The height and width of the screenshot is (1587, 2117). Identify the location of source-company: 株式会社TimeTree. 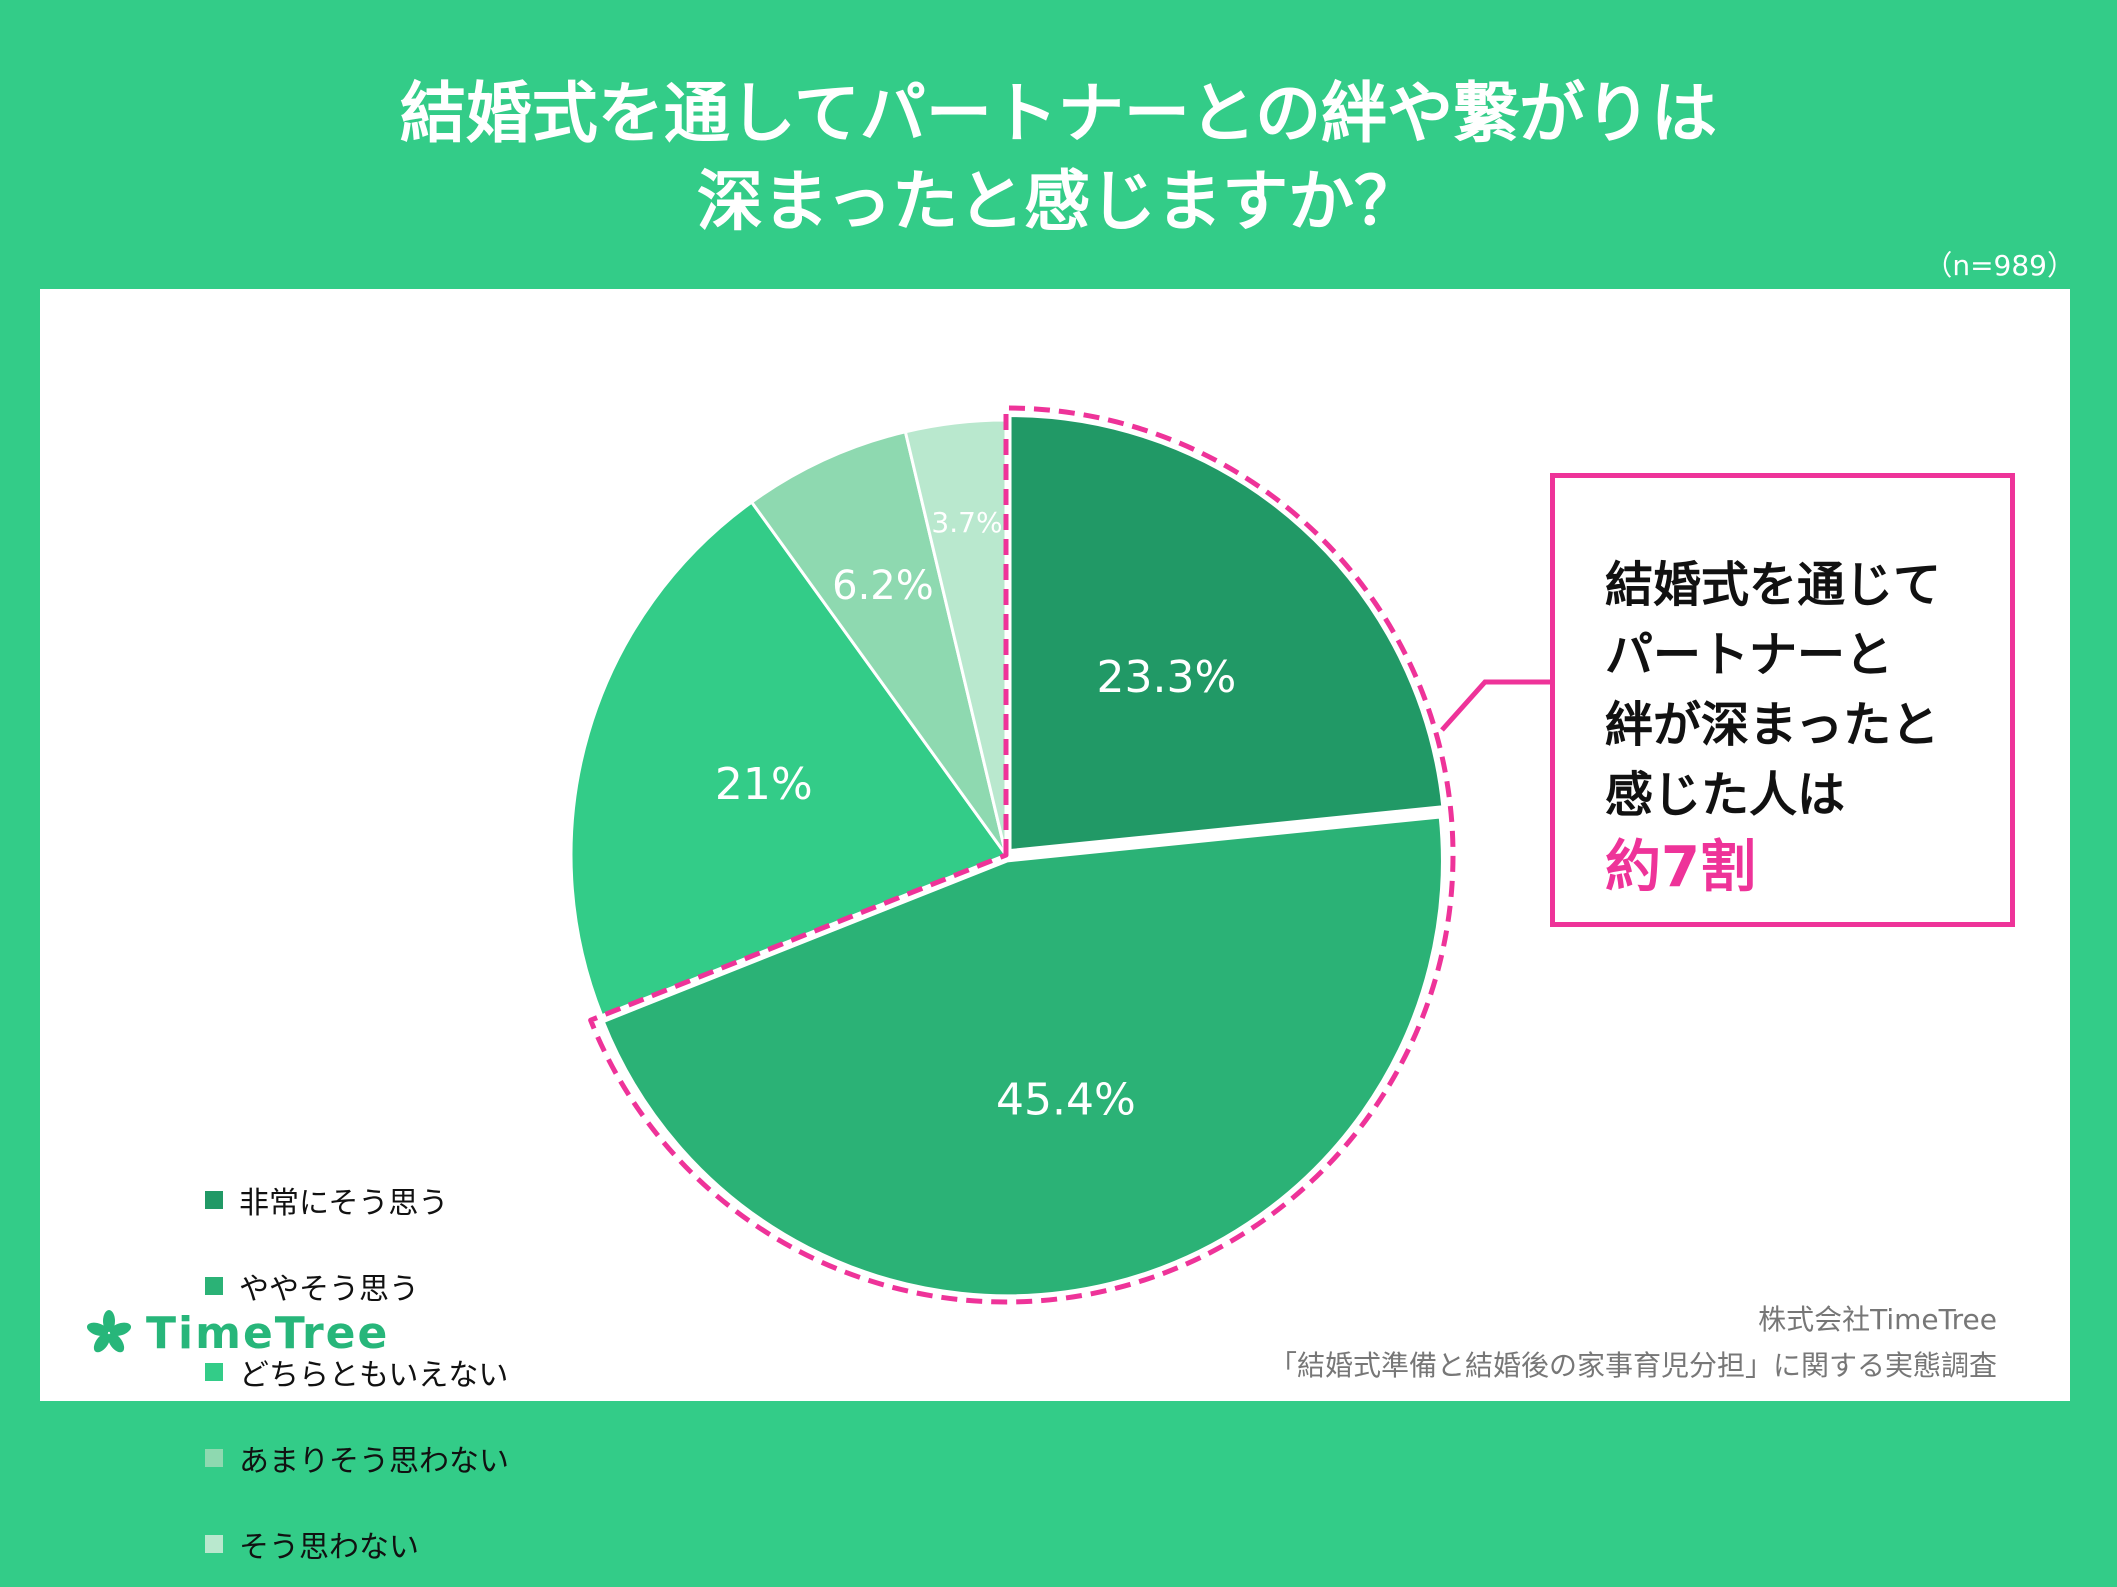
(1877, 1319).